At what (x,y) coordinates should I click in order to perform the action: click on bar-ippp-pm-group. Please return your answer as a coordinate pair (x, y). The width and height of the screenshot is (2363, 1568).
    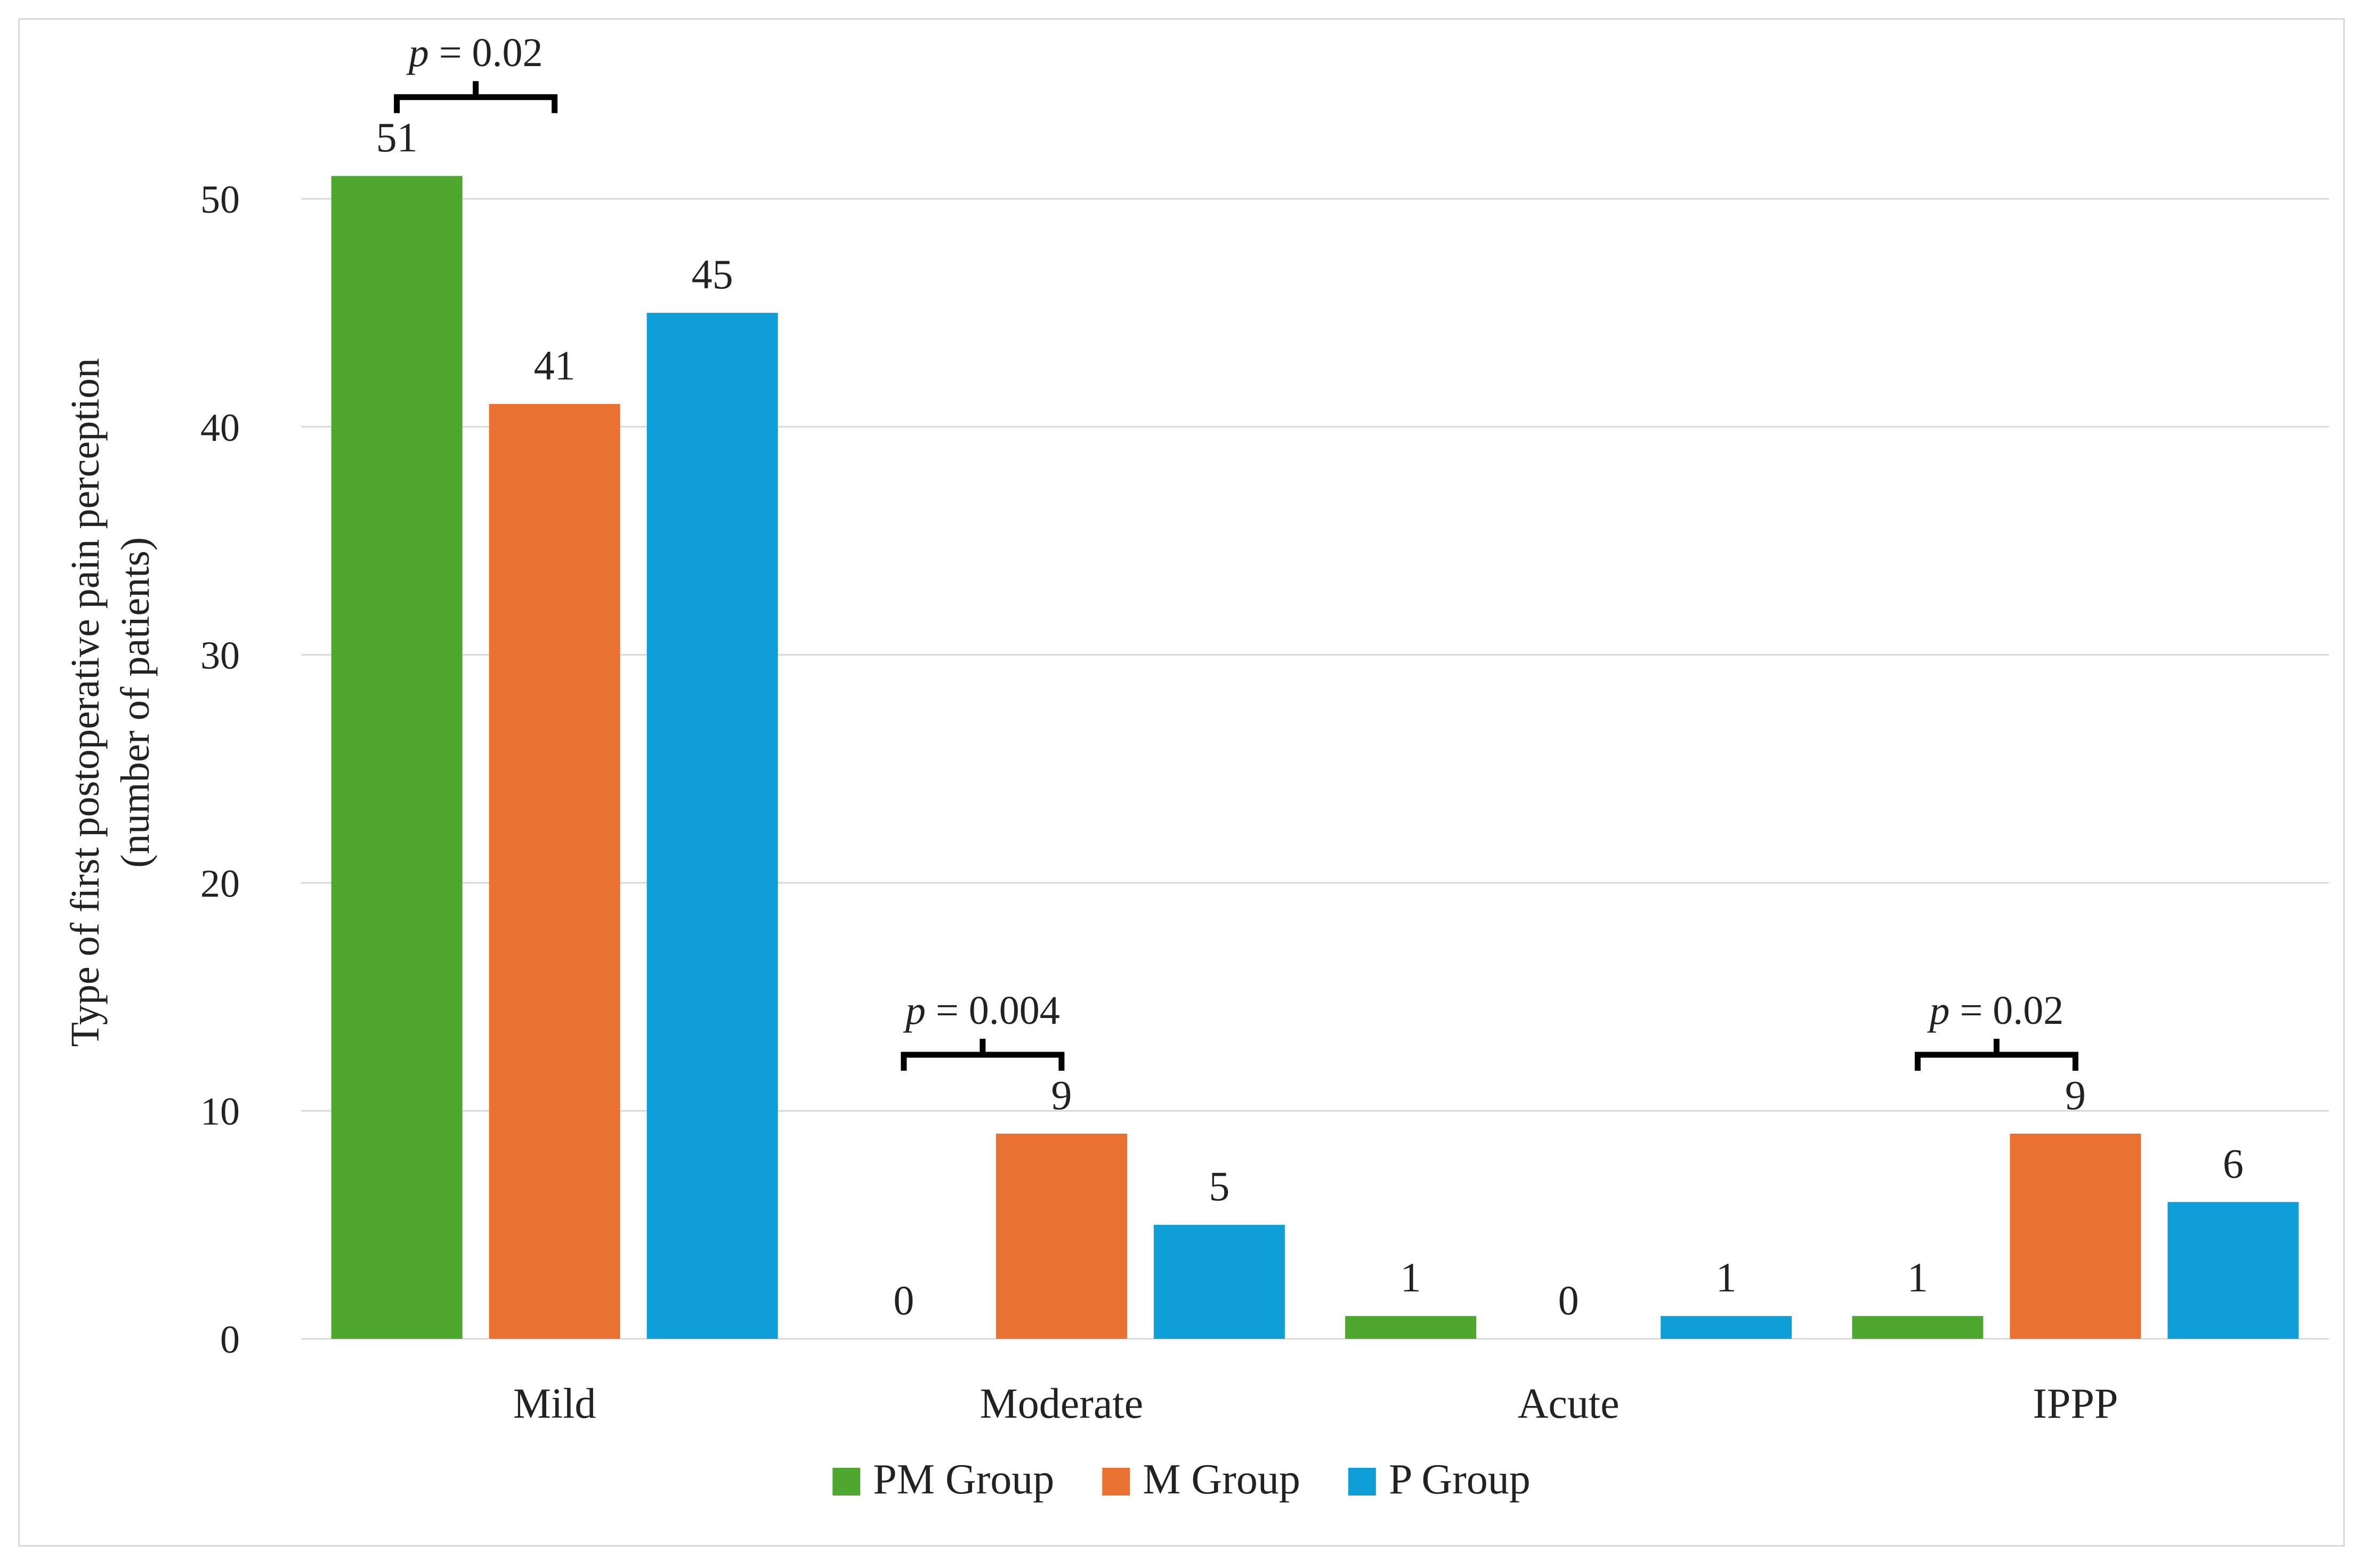
    Looking at the image, I should click on (1918, 1327).